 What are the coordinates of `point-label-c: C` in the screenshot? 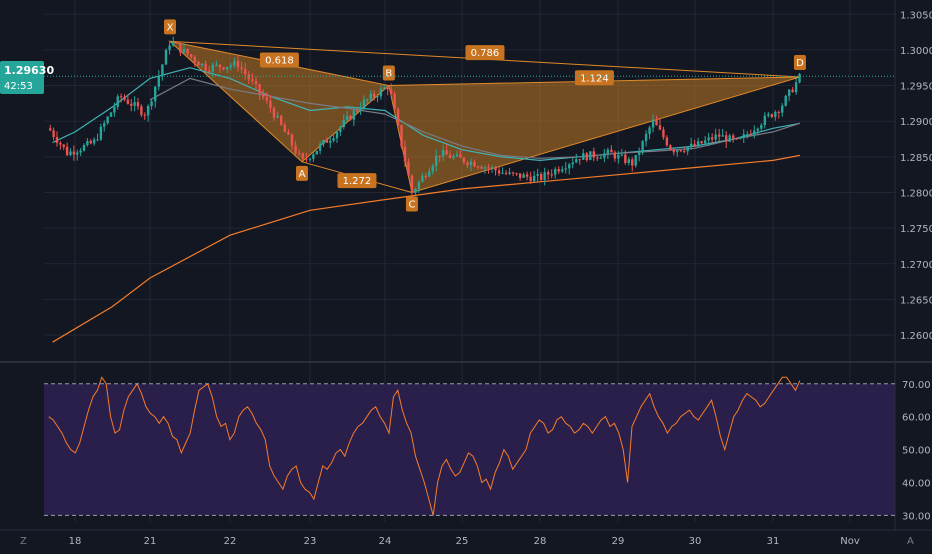 It's located at (411, 204).